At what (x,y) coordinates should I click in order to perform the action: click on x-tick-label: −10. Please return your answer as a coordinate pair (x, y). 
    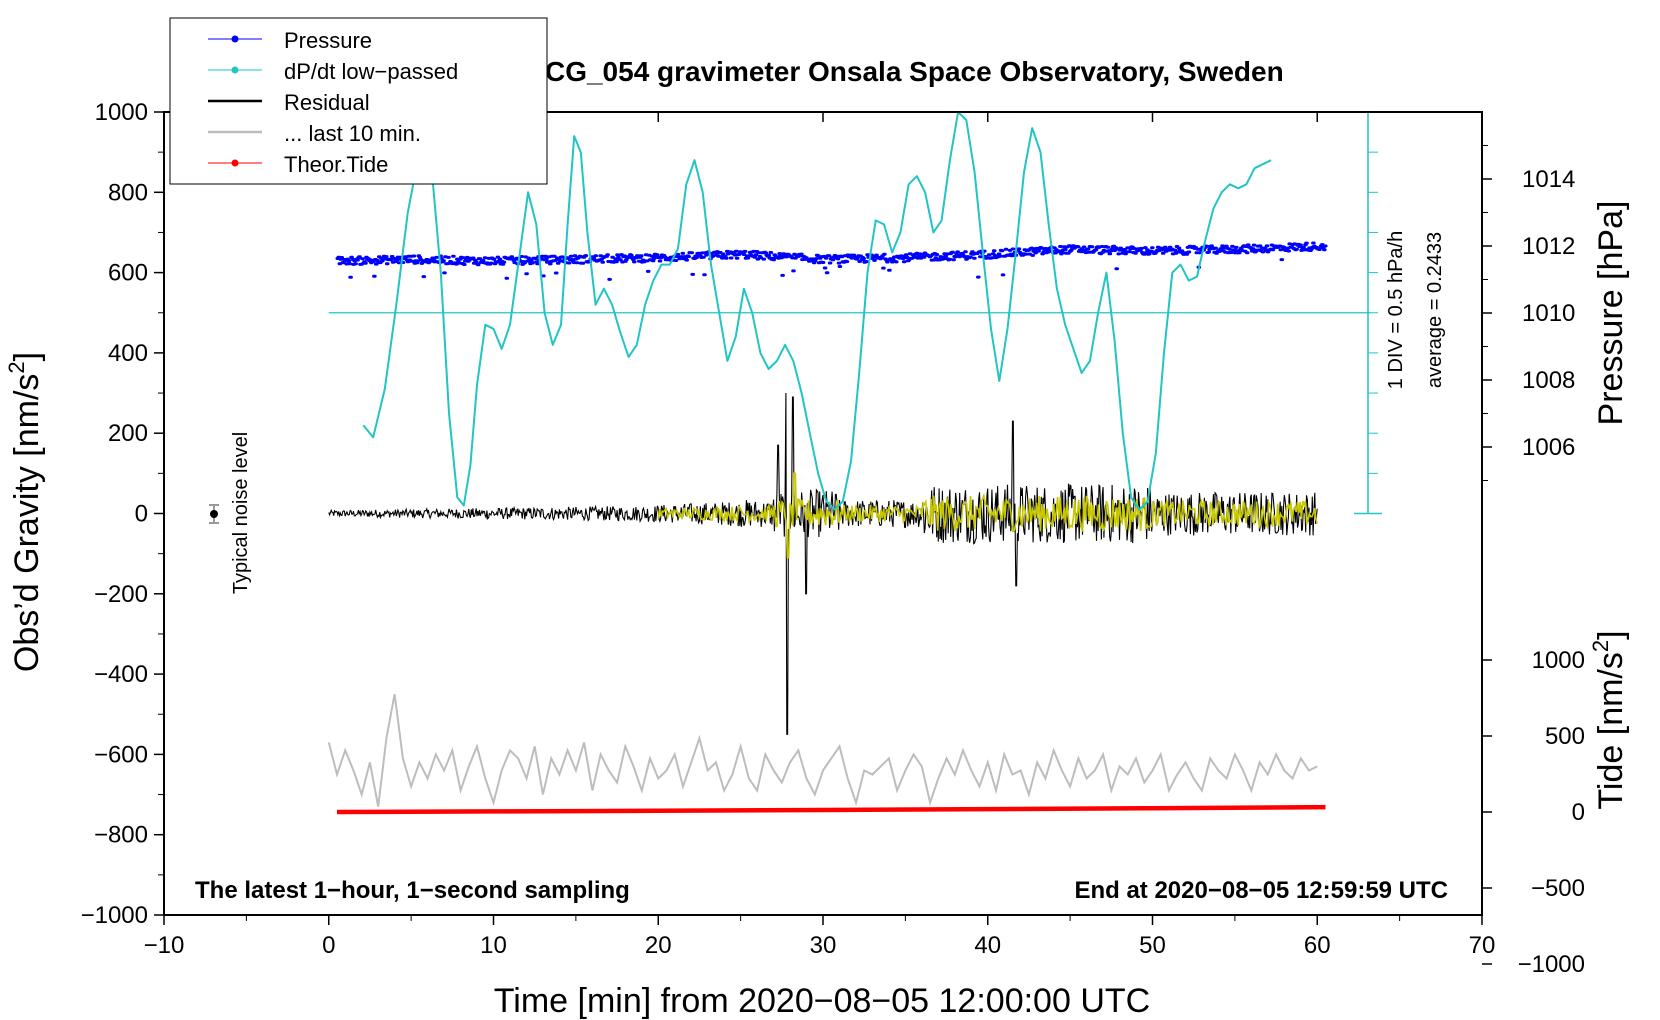
    Looking at the image, I should click on (164, 945).